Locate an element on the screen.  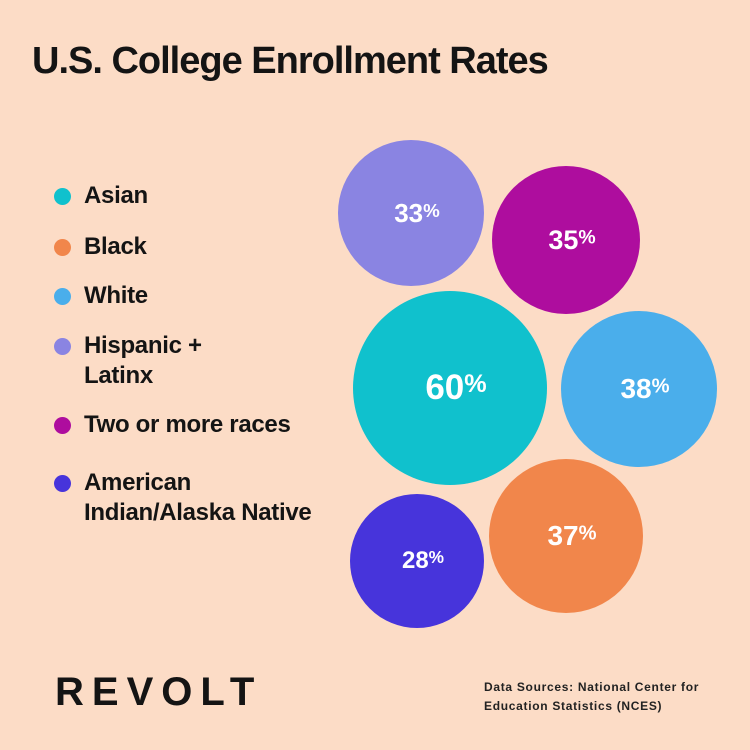
bubble-value-label: 37% is located at coordinates (572, 535).